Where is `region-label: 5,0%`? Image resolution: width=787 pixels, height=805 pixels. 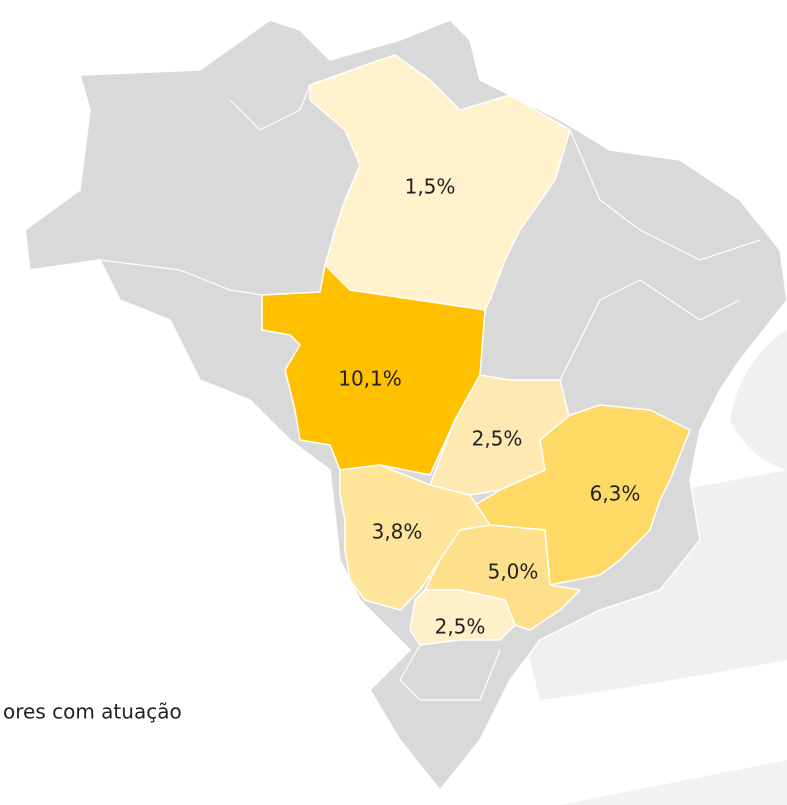 region-label: 5,0% is located at coordinates (513, 572).